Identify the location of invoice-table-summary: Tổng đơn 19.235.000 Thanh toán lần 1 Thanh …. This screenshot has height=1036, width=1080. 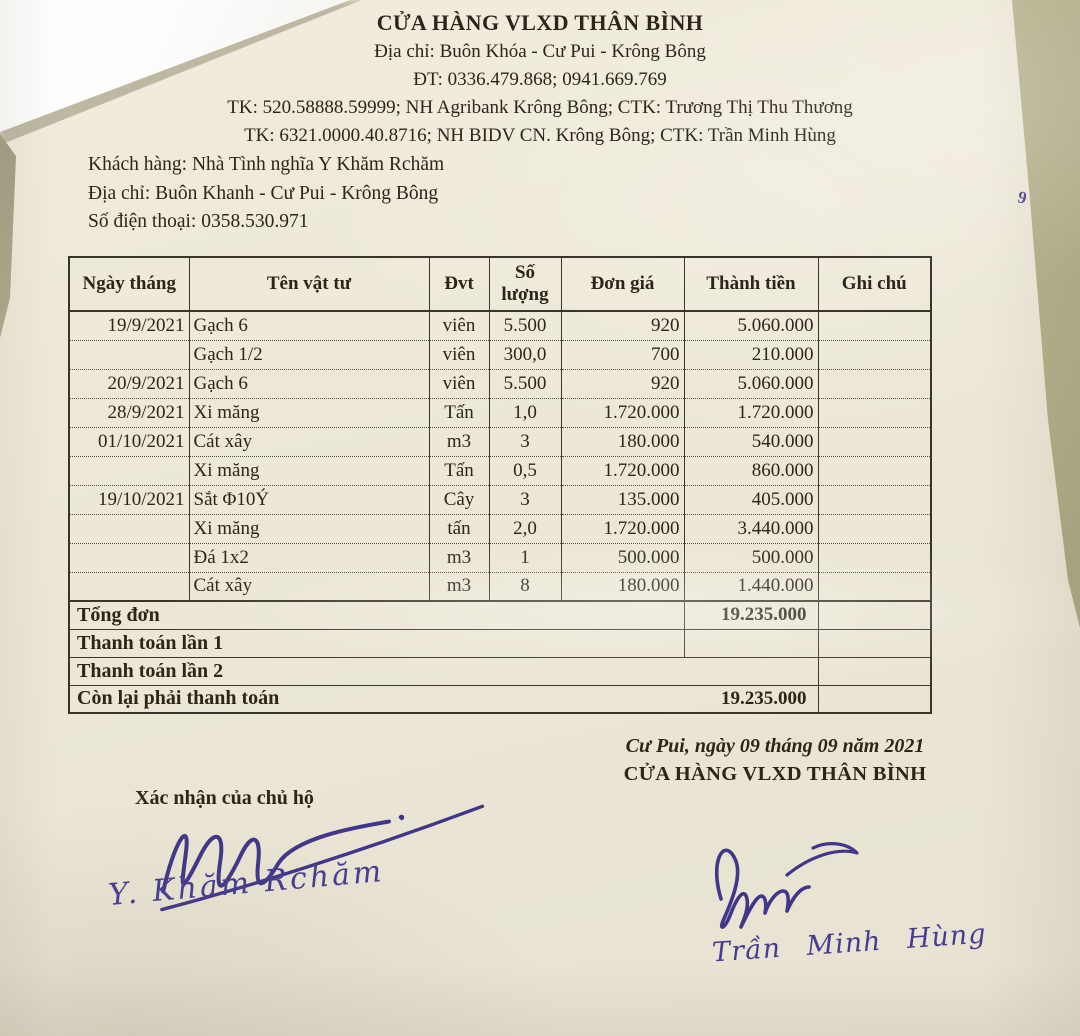
(500, 656).